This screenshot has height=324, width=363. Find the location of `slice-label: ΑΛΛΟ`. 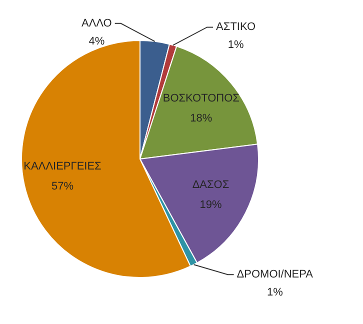

slice-label: ΑΛΛΟ is located at coordinates (96, 23).